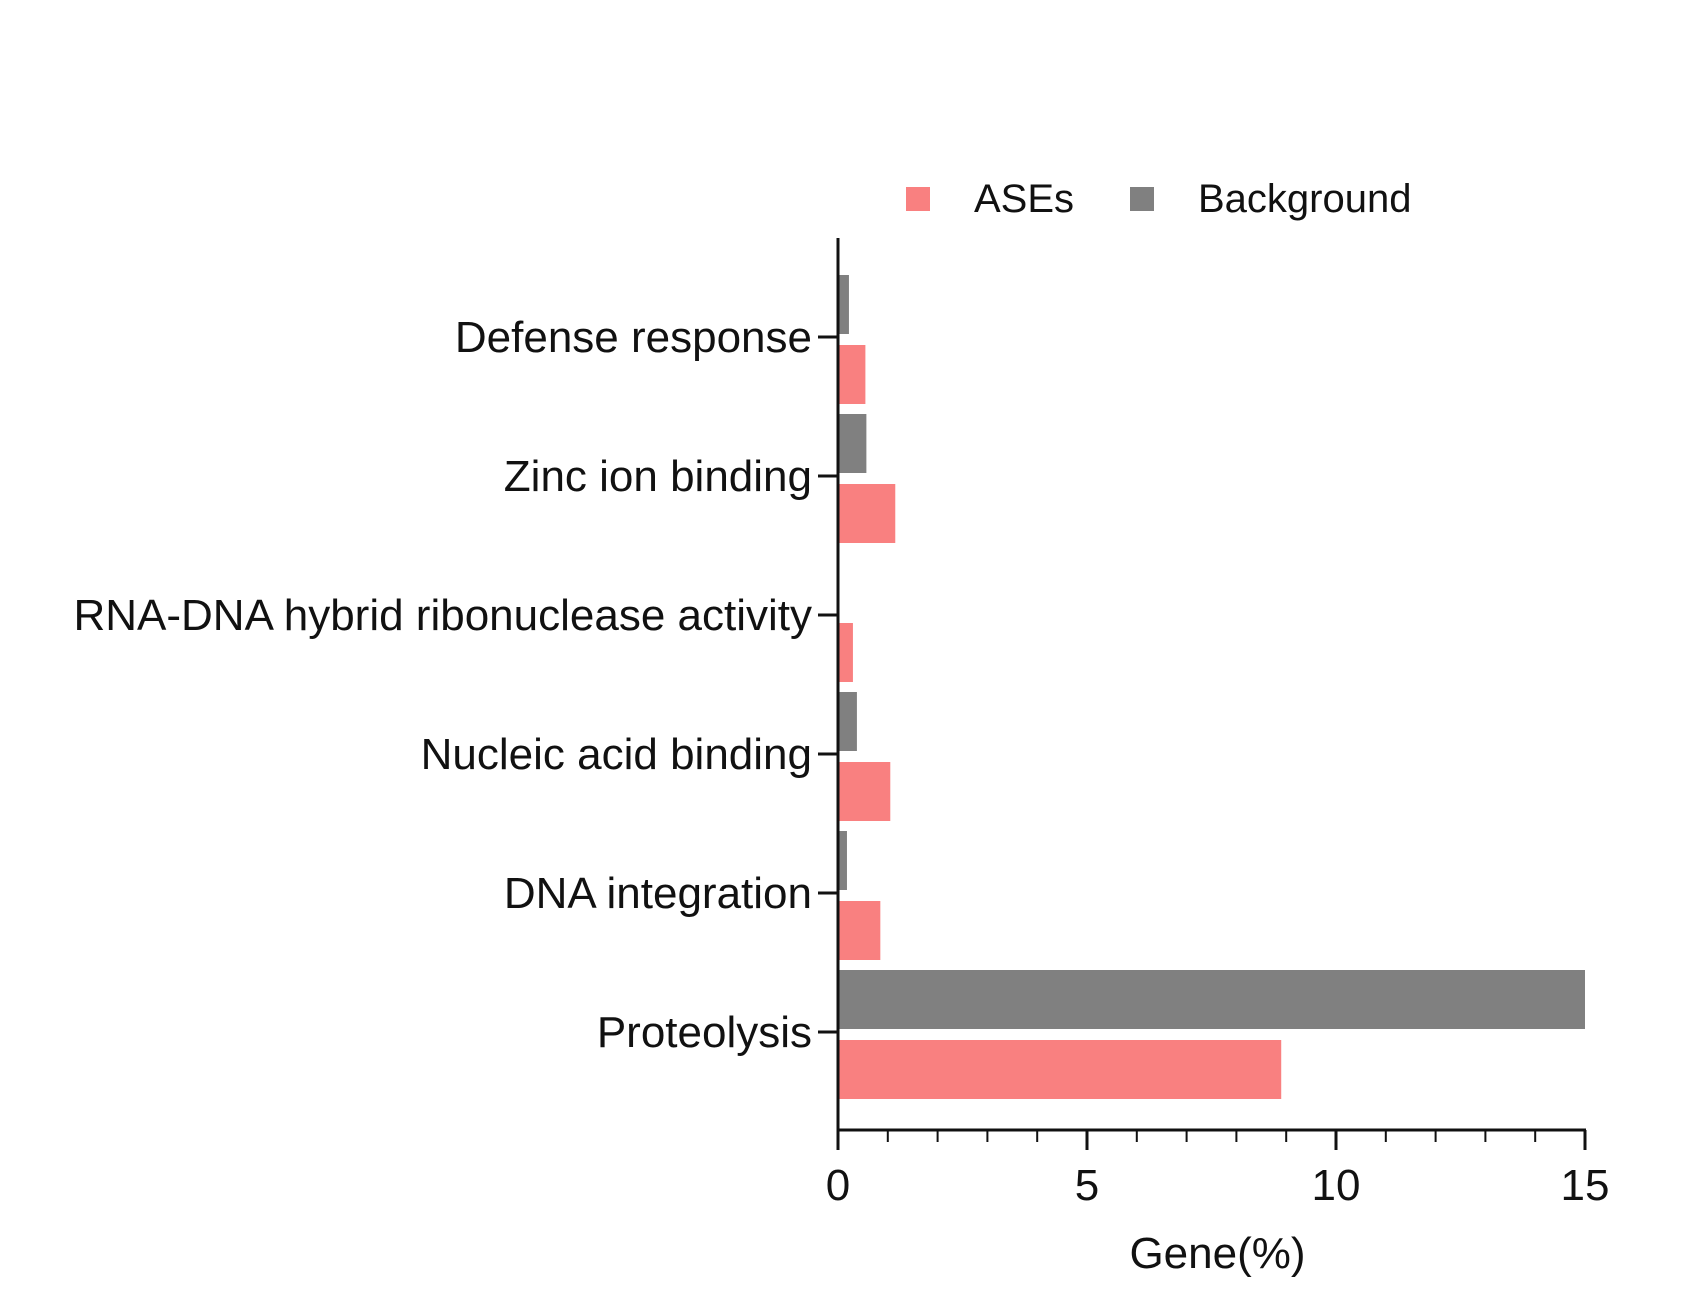  Describe the element at coordinates (845, 652) in the screenshot. I see `bar-ases-rna-dna-hybrid-ribonuclease-activity` at that location.